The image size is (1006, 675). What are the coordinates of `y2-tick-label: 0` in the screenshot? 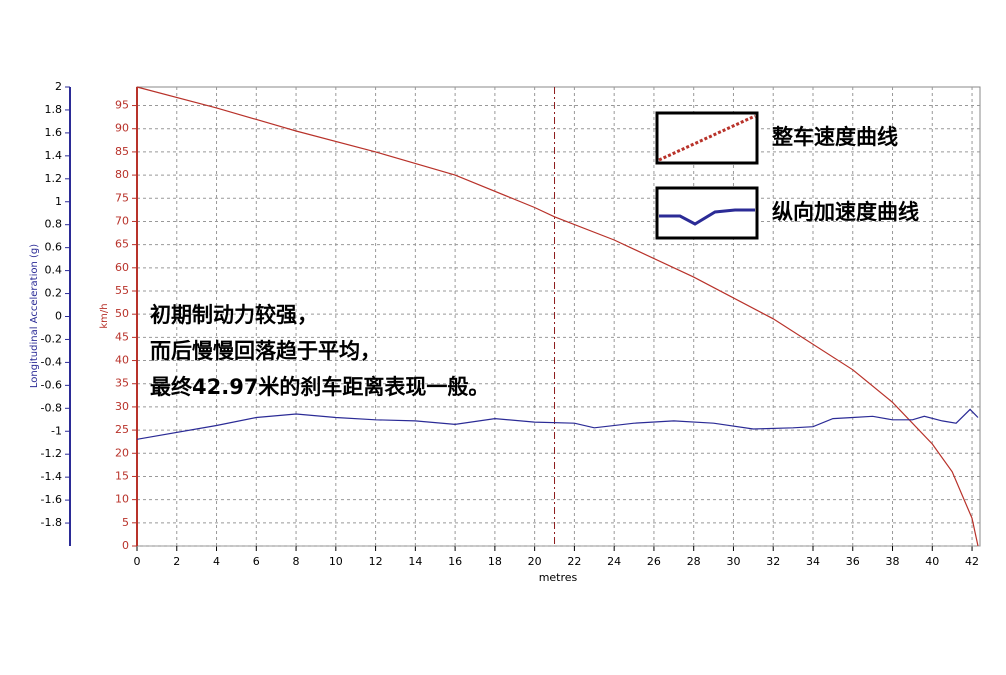 It's located at (125, 545).